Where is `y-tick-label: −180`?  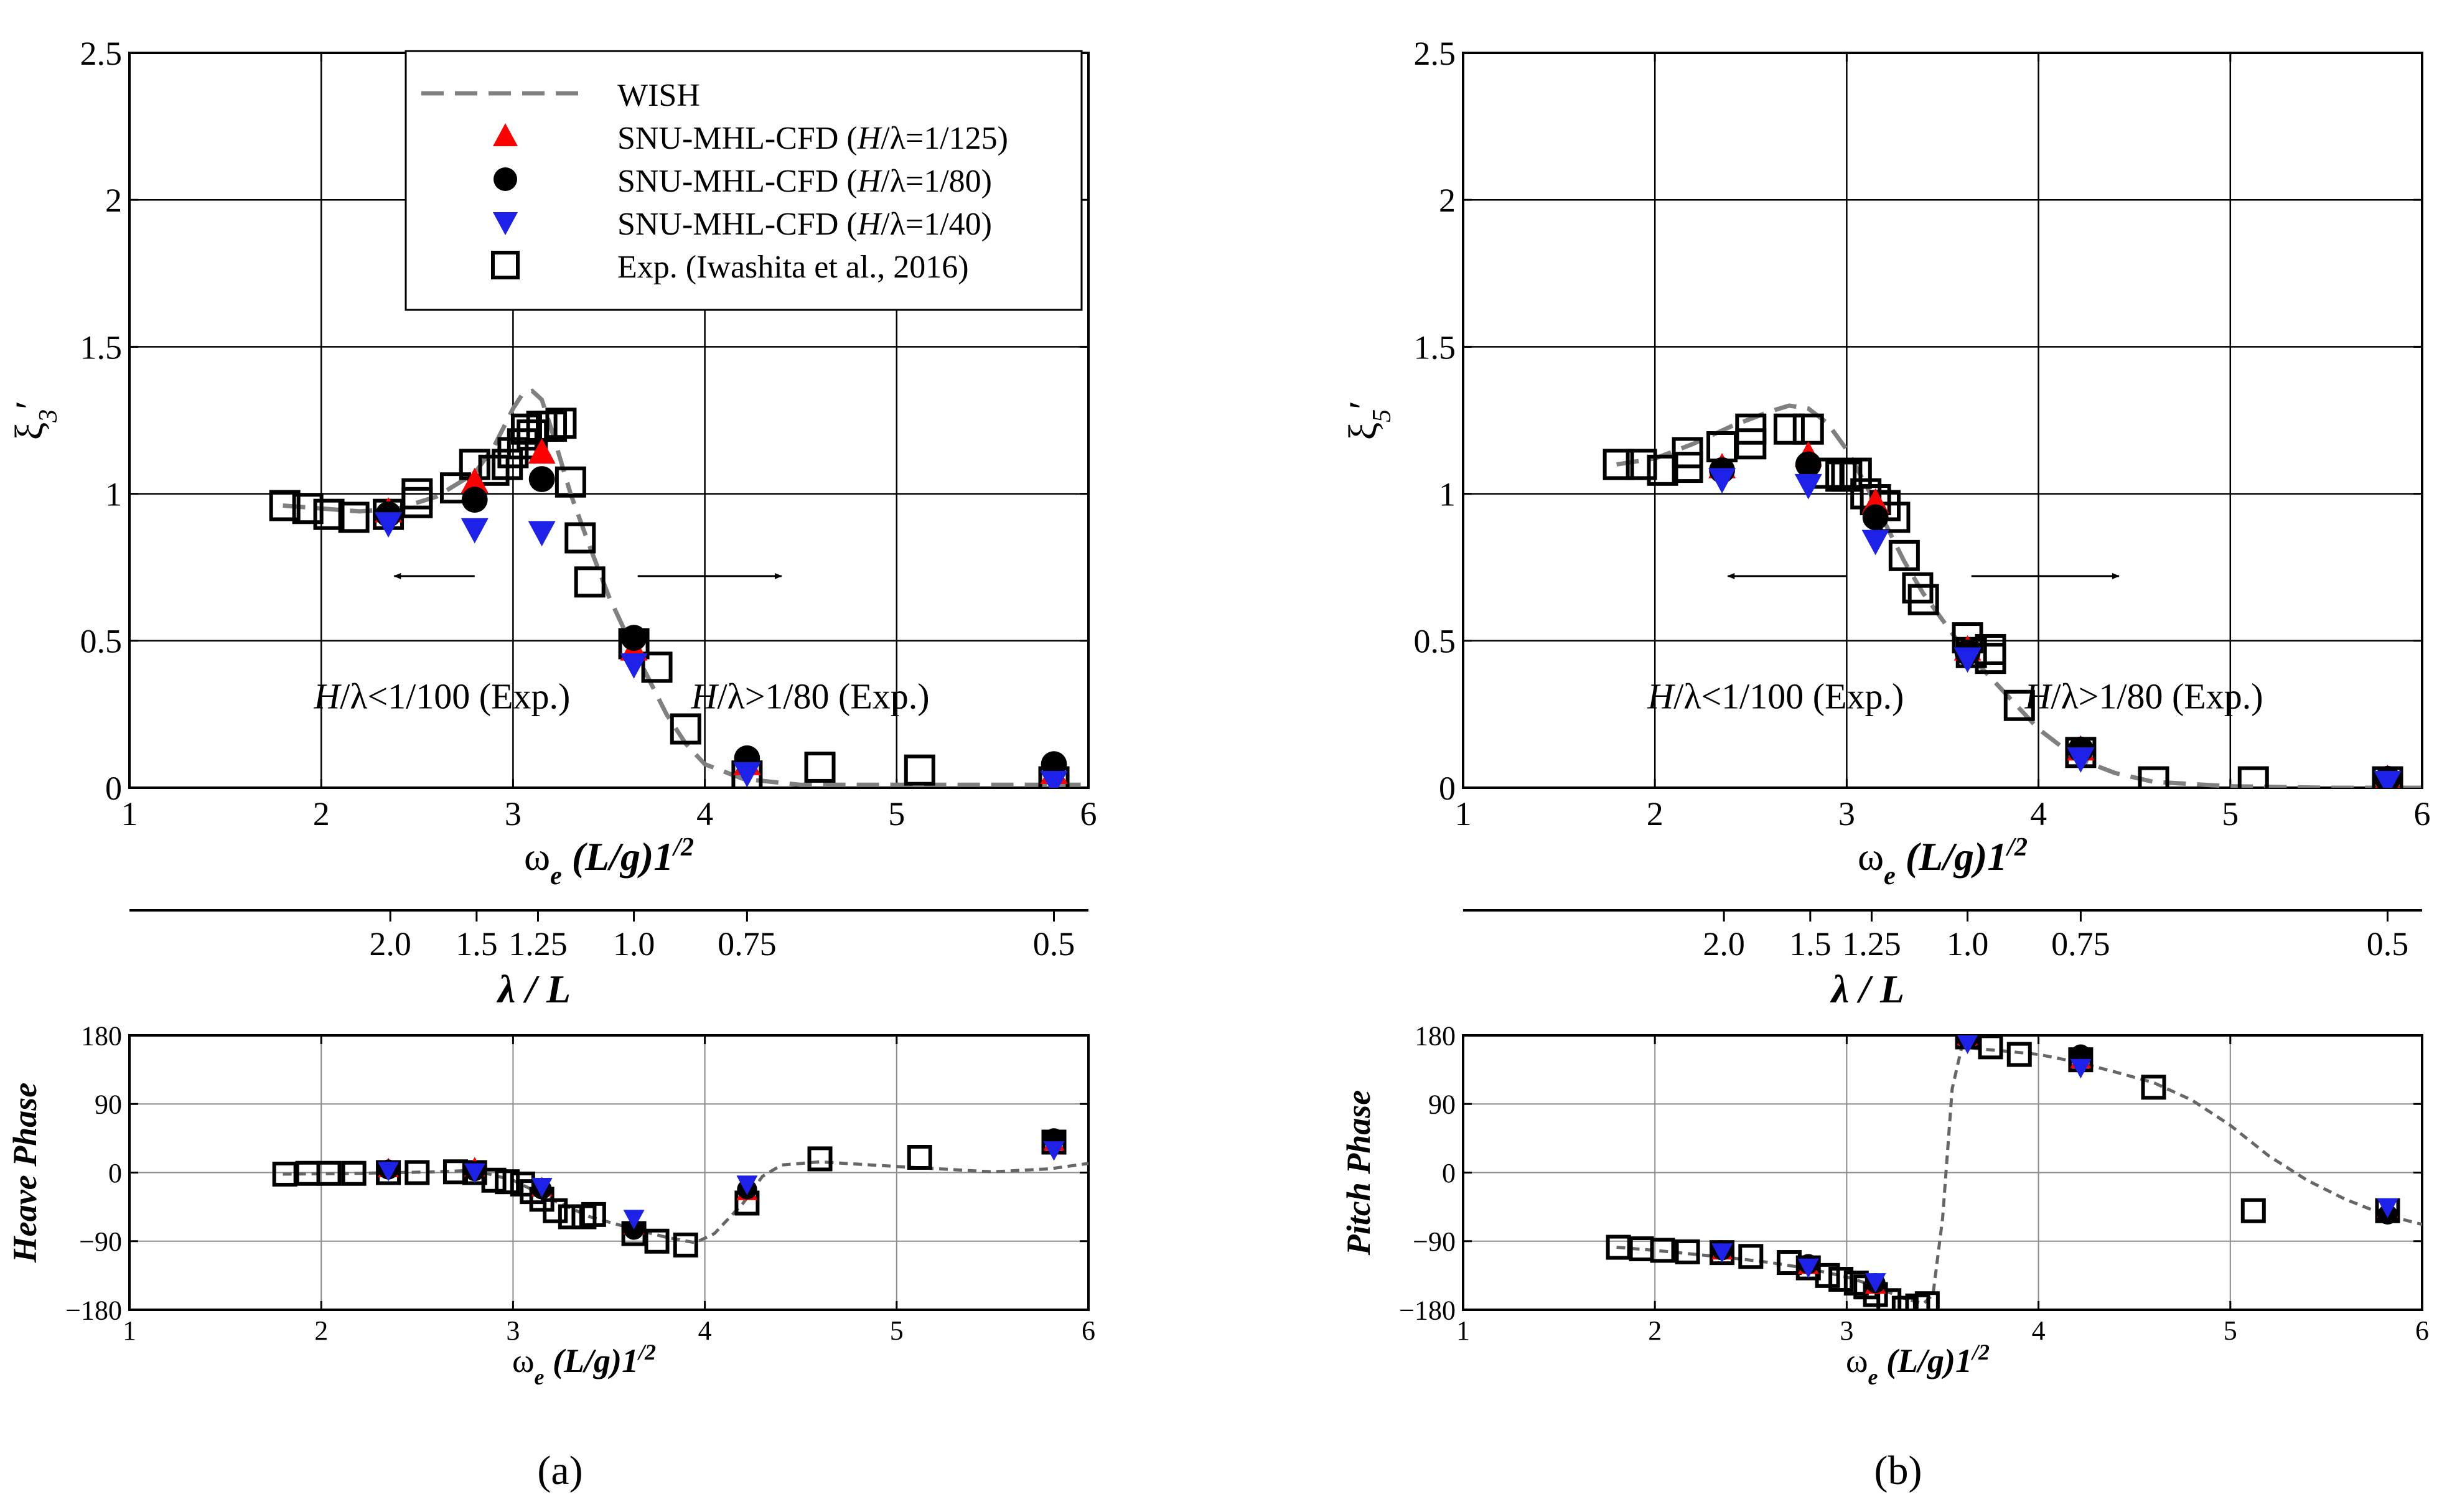
y-tick-label: −180 is located at coordinates (1427, 1310).